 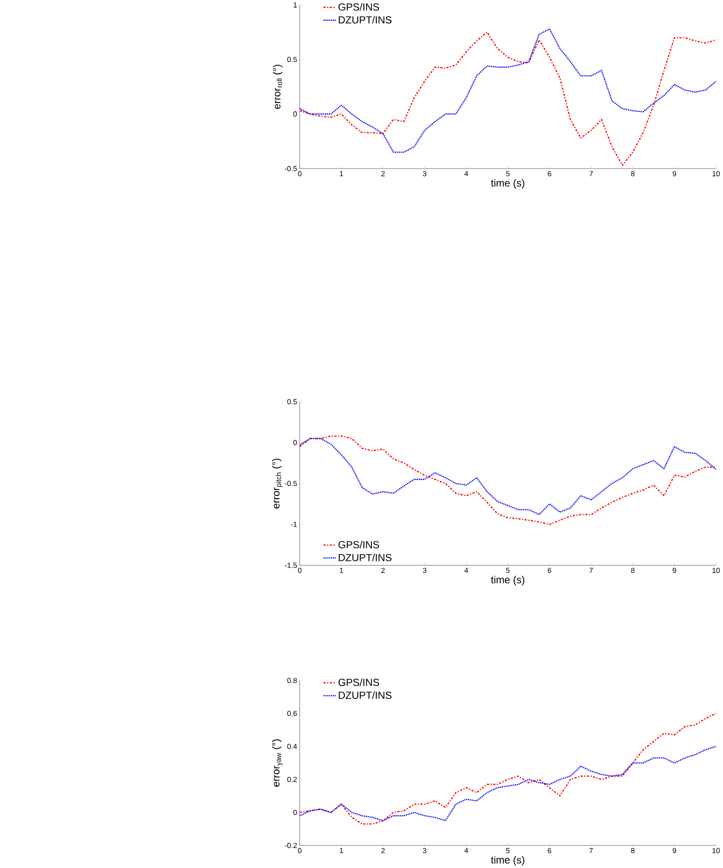 I want to click on line-series, so click(x=508, y=784).